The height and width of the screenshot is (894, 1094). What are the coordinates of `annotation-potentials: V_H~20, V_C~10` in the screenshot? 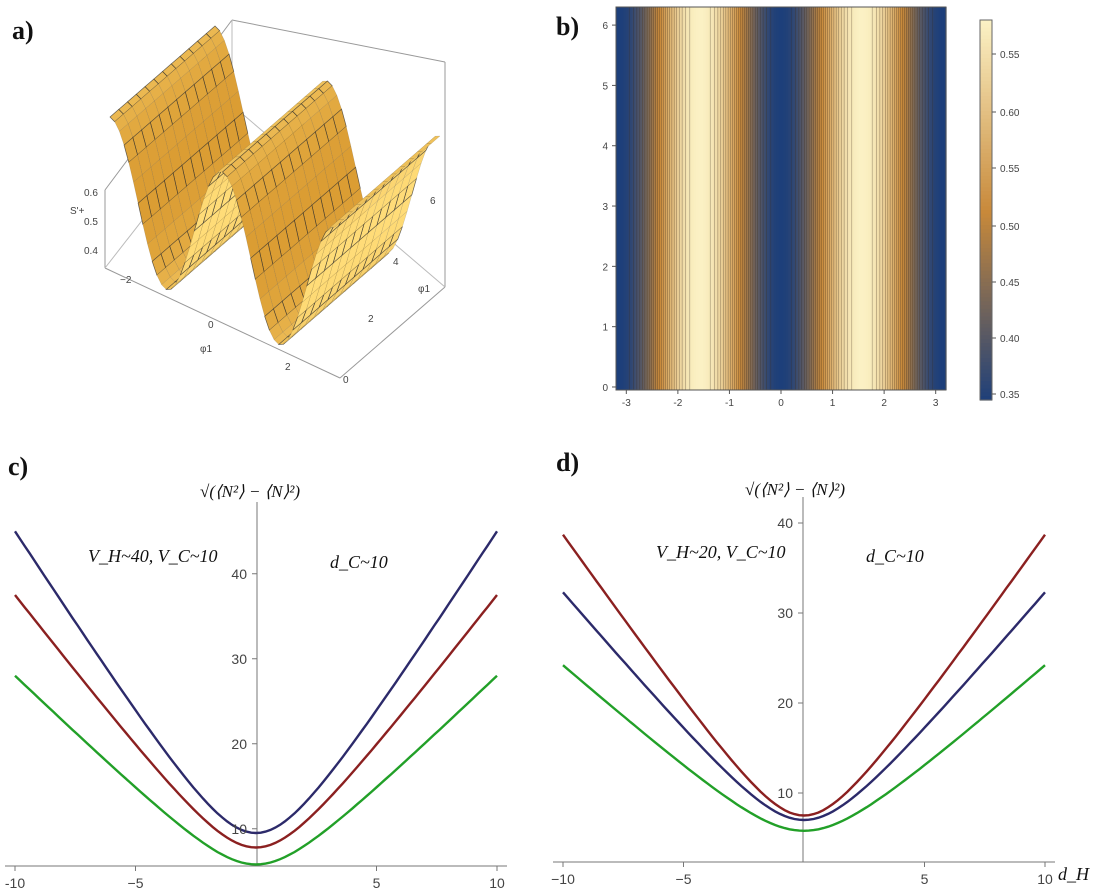 It's located at (720, 552).